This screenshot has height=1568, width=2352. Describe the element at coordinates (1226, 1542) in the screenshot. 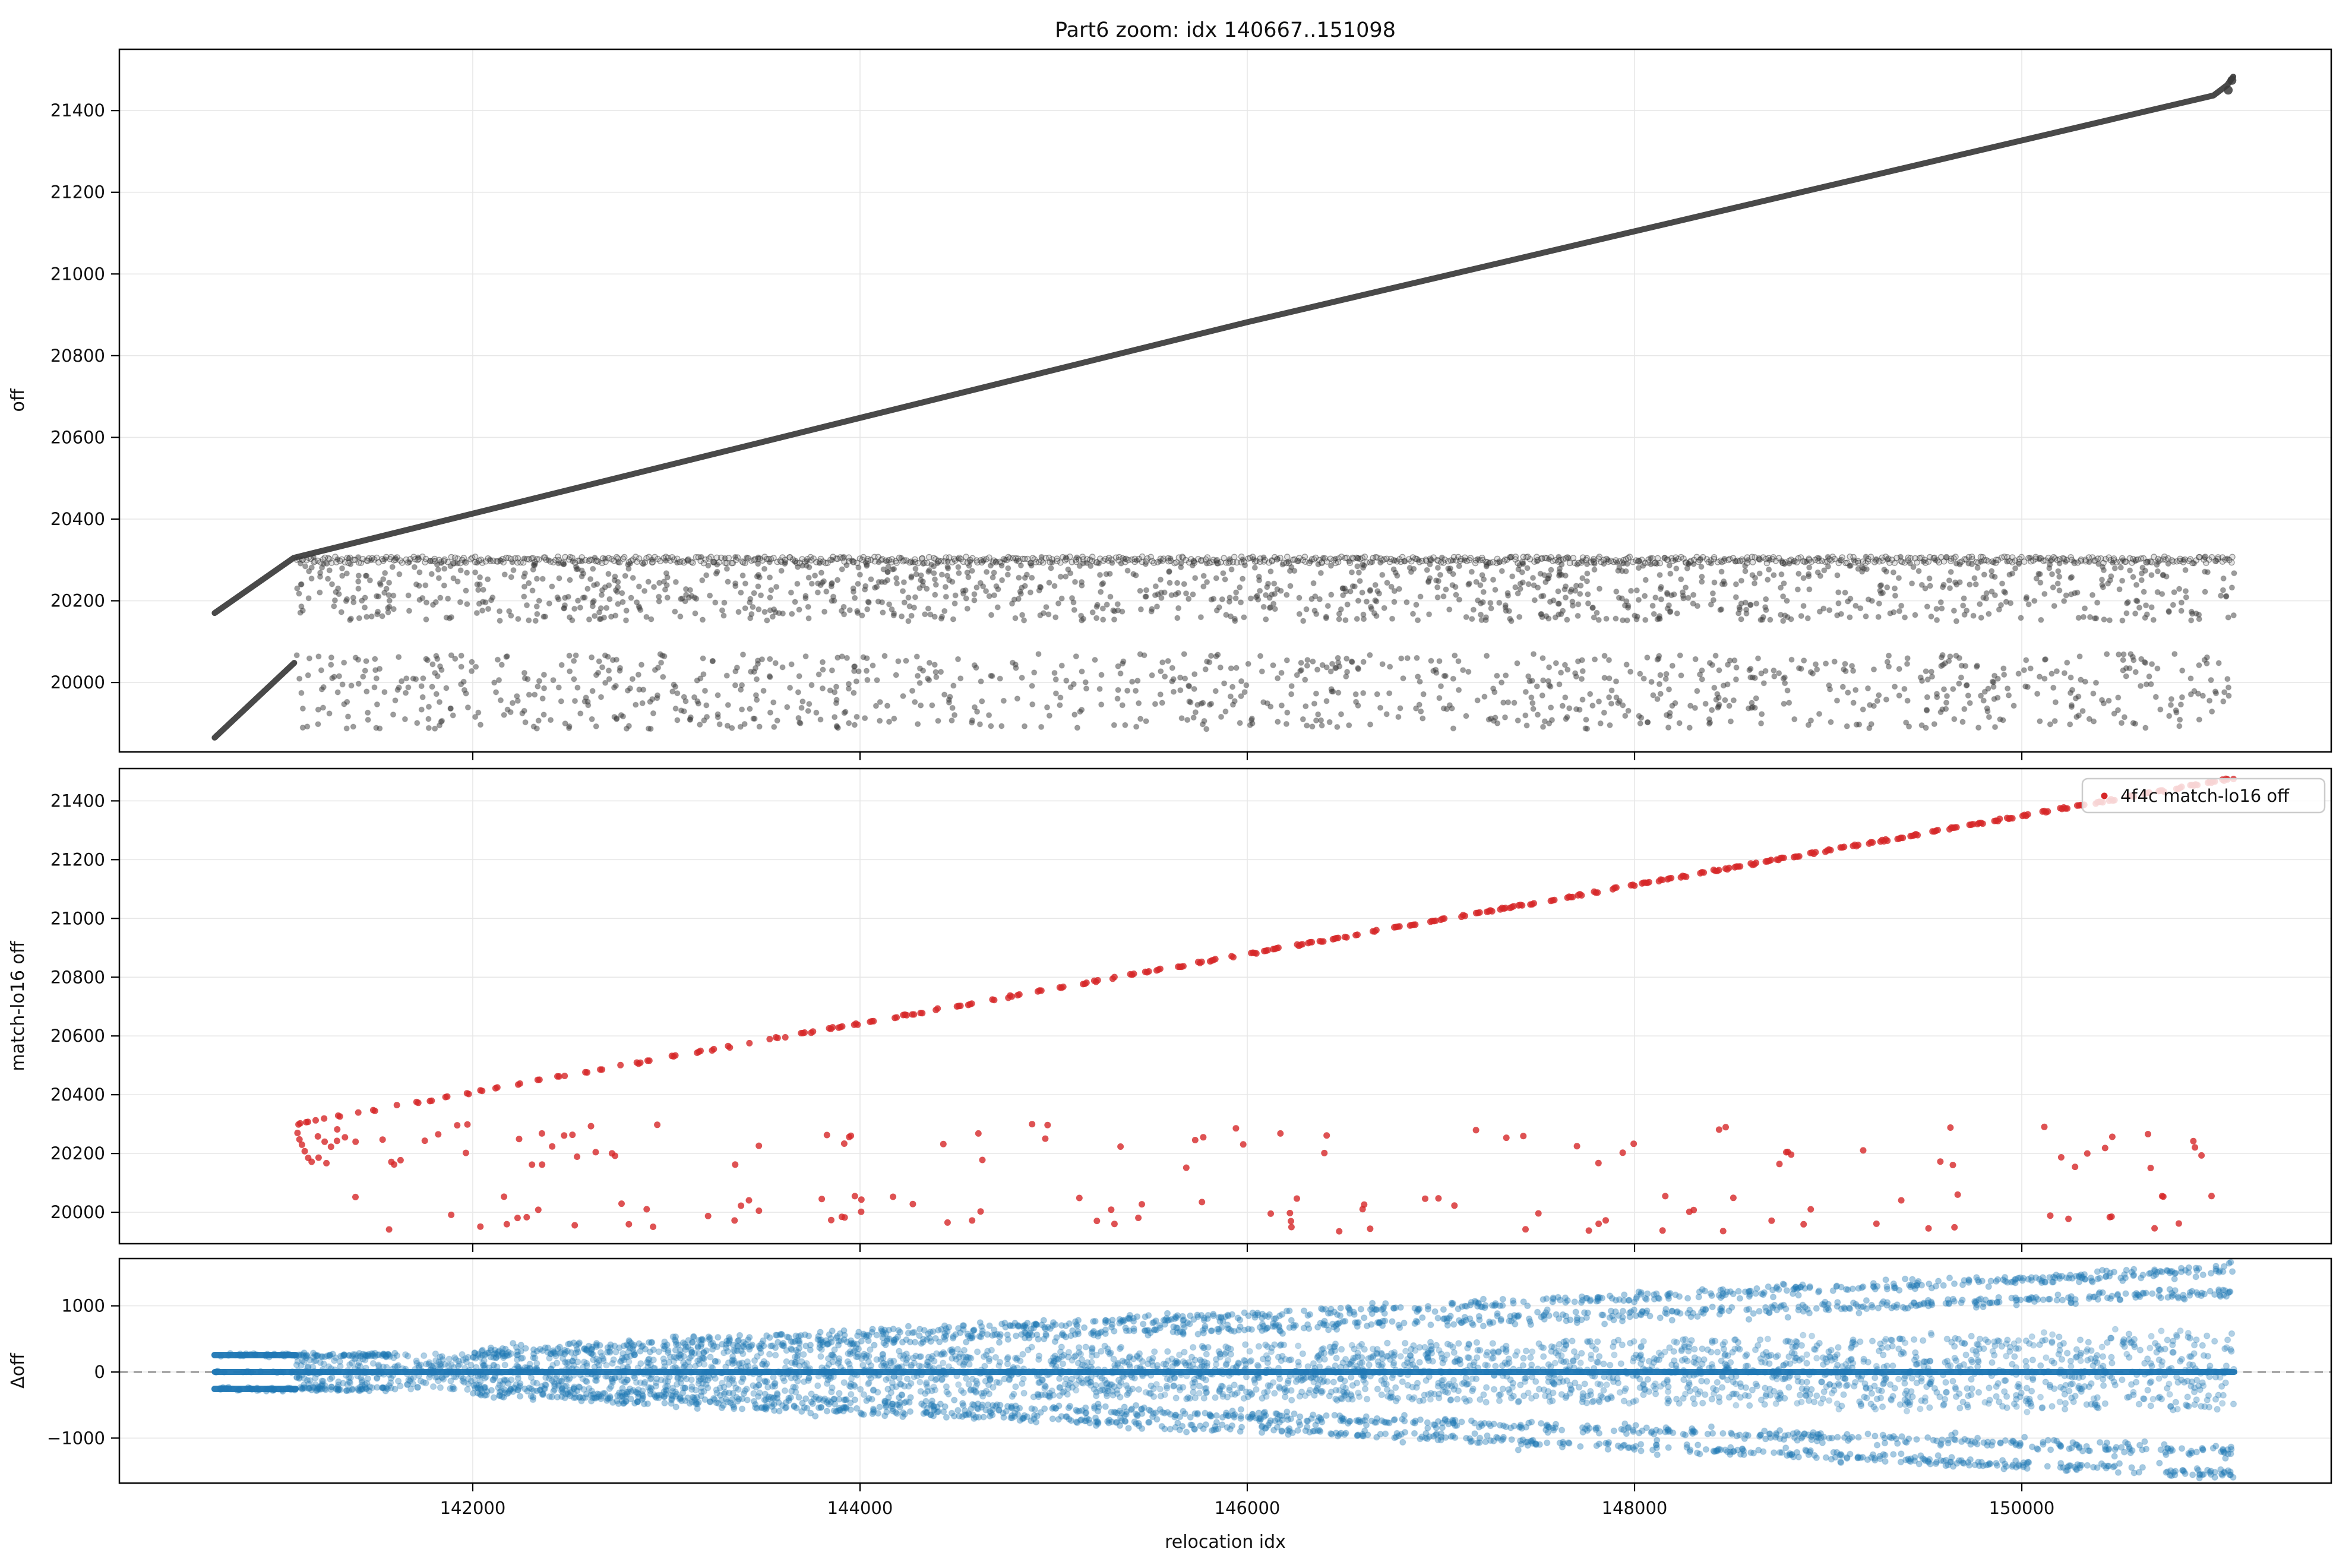

I see `x-axis-label: relocation idx` at that location.